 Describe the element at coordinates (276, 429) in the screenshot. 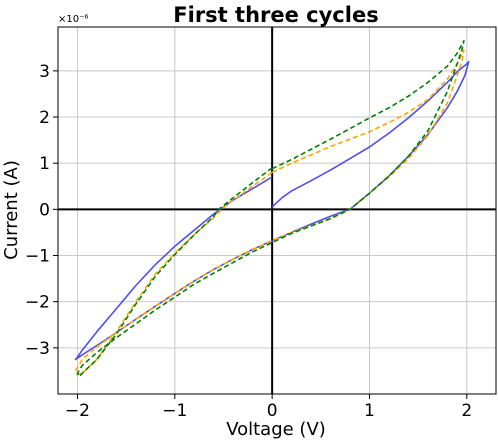

I see `x-axis-label: Voltage (V)` at that location.